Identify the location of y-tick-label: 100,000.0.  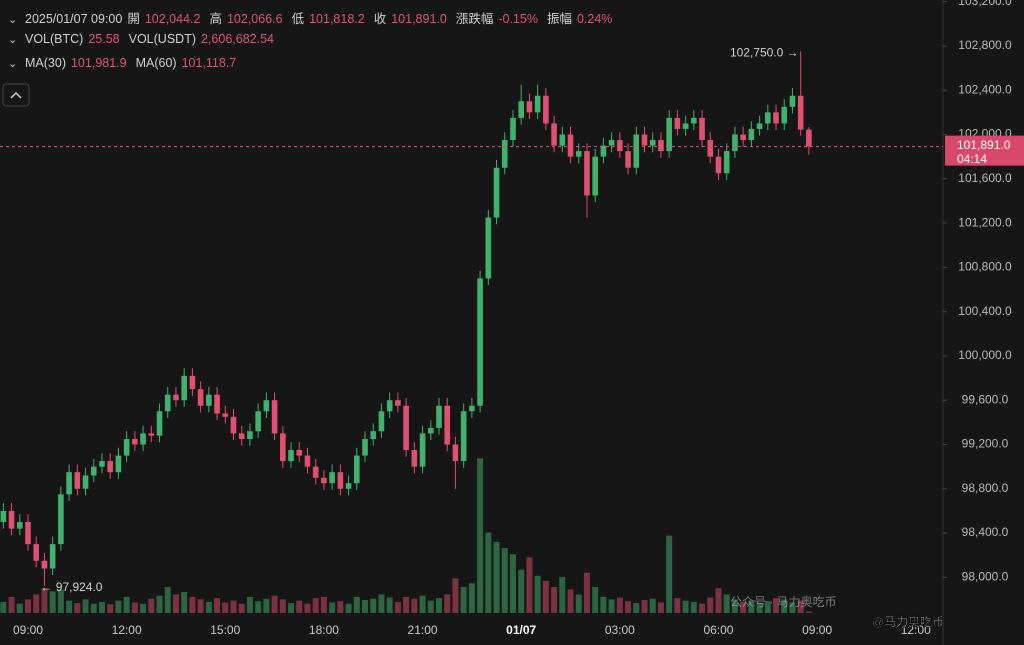
(985, 355).